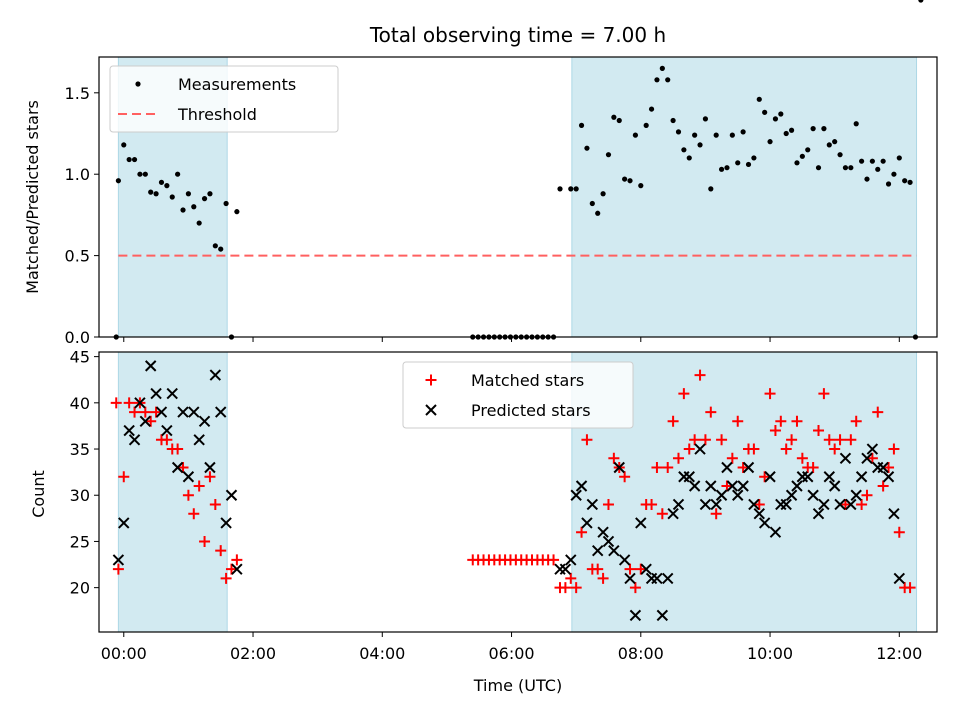  Describe the element at coordinates (124, 653) in the screenshot. I see `x-tick-label: 00:00` at that location.